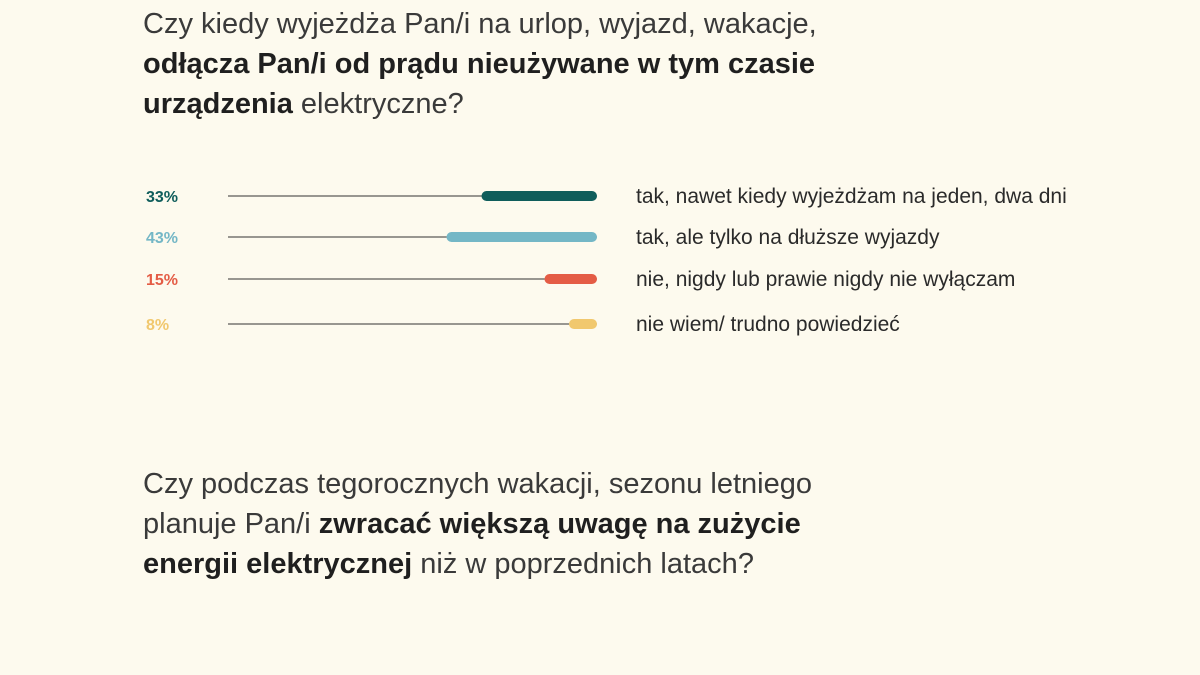 This screenshot has height=675, width=1200. Describe the element at coordinates (768, 324) in the screenshot. I see `category-label: nie wiem/ trudno powiedzieć` at that location.